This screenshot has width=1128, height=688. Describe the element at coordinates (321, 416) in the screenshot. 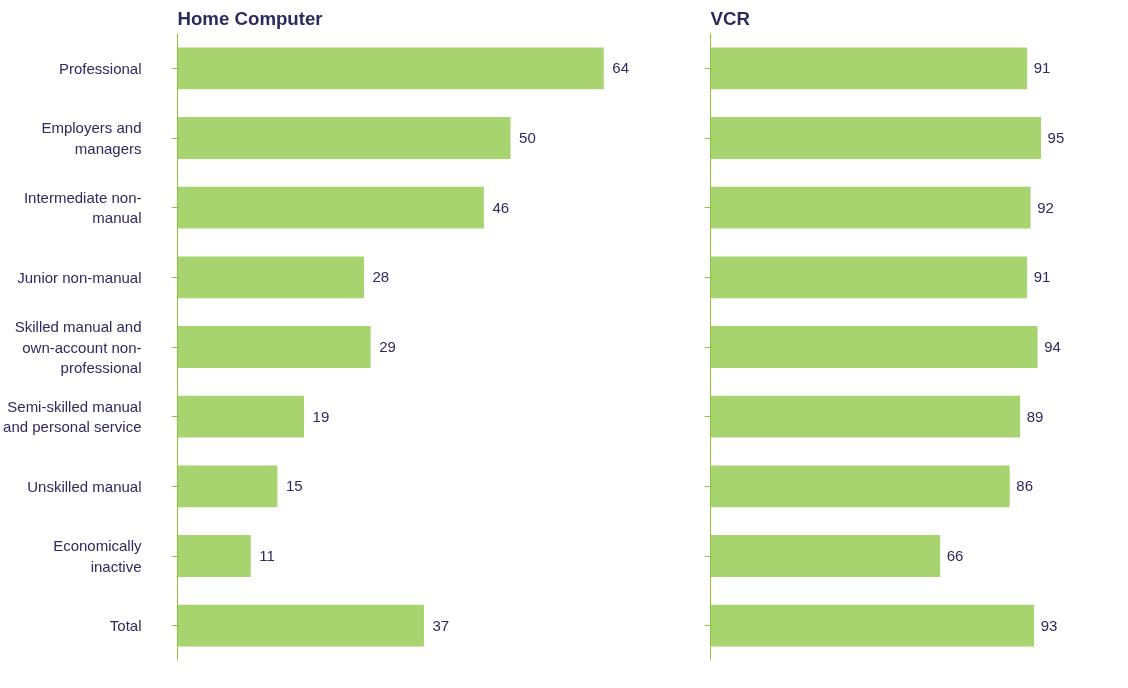

I see `data-label: 19` at that location.